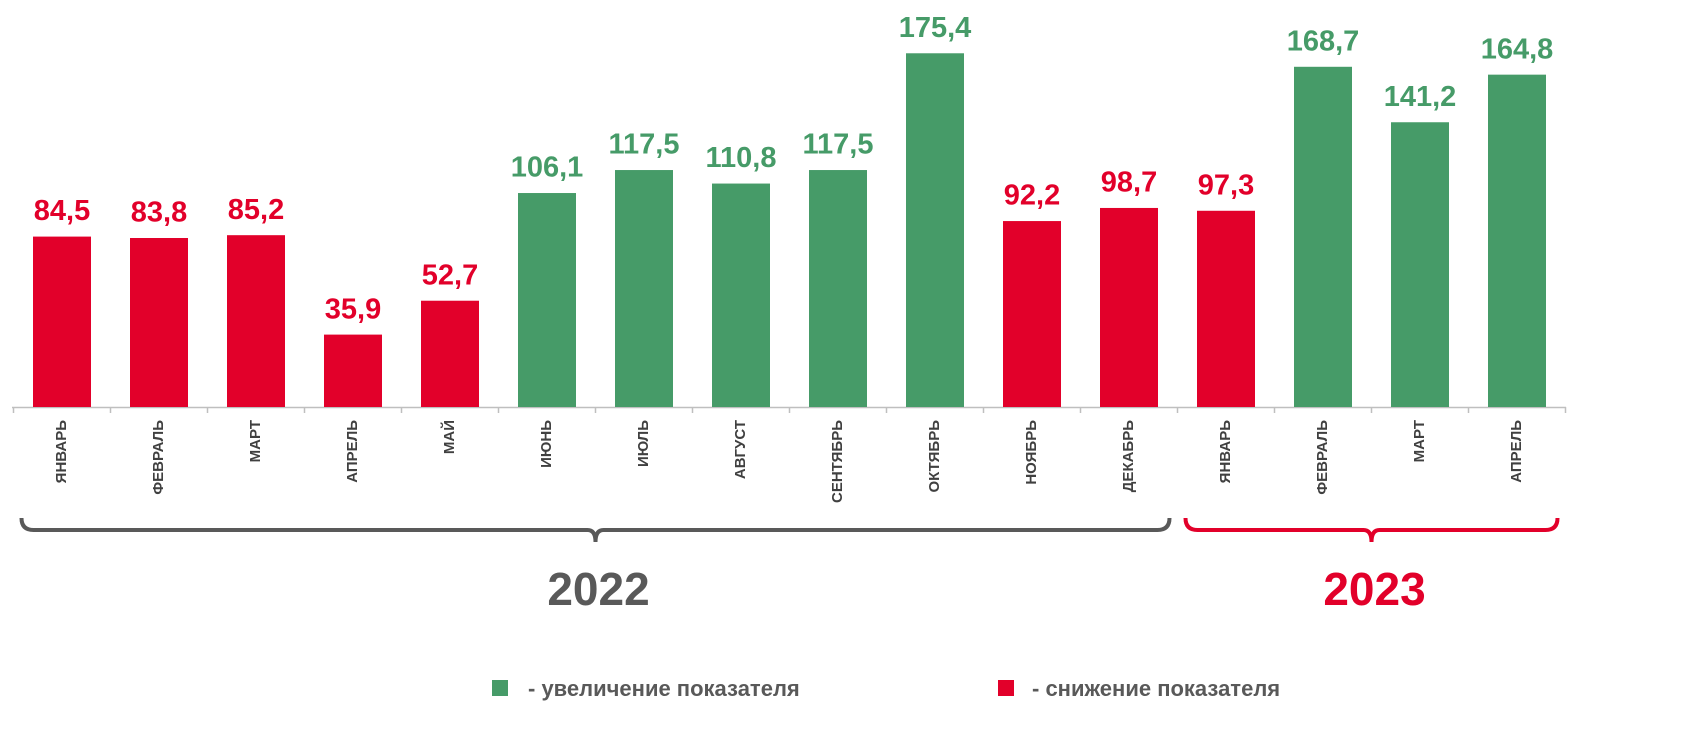  Describe the element at coordinates (664, 688) in the screenshot. I see `legend-label: - увеличение показателя` at that location.